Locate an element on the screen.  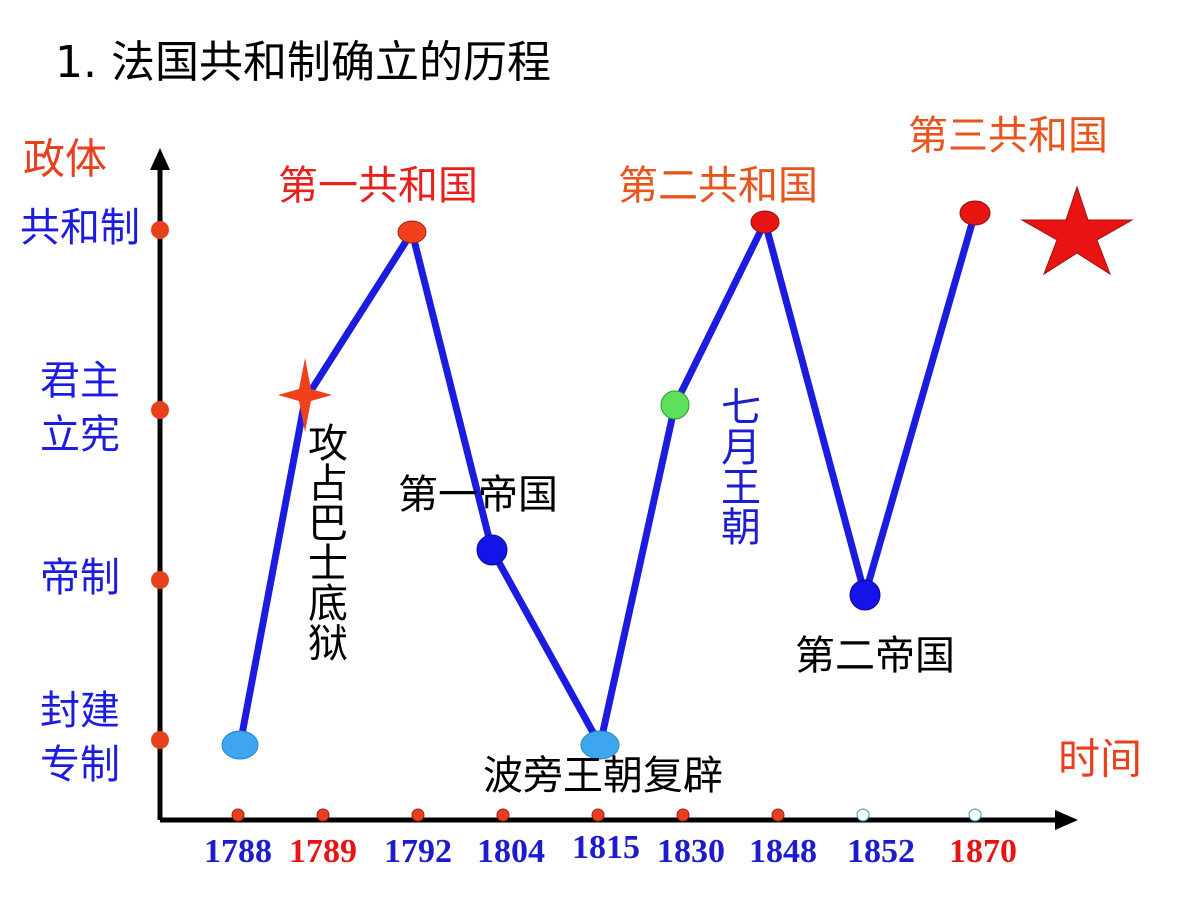
year-label: 1852 is located at coordinates (881, 851).